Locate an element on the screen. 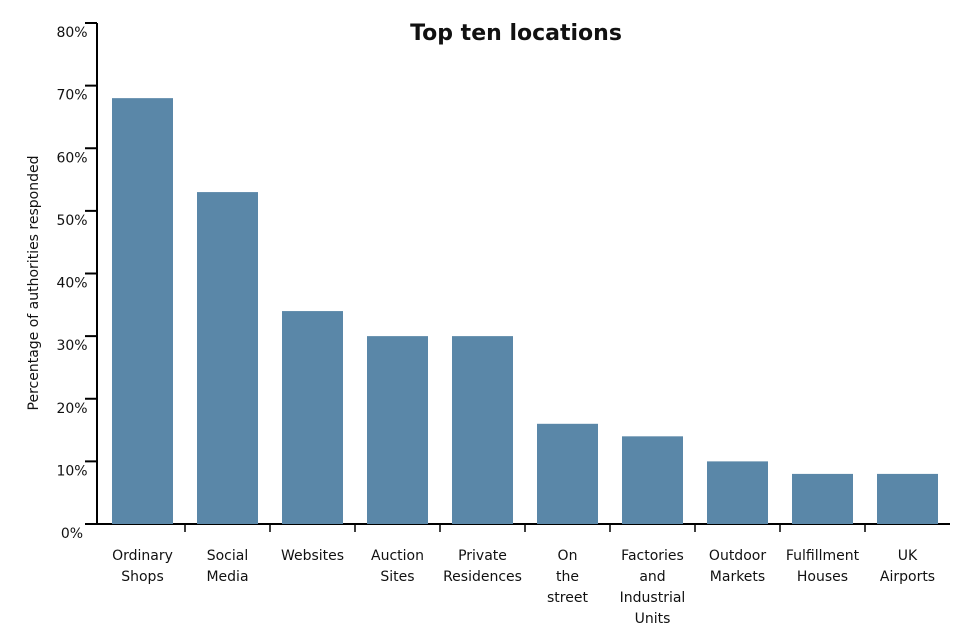 Image resolution: width=960 pixels, height=640 pixels. y-tick-label: 30% is located at coordinates (71, 346).